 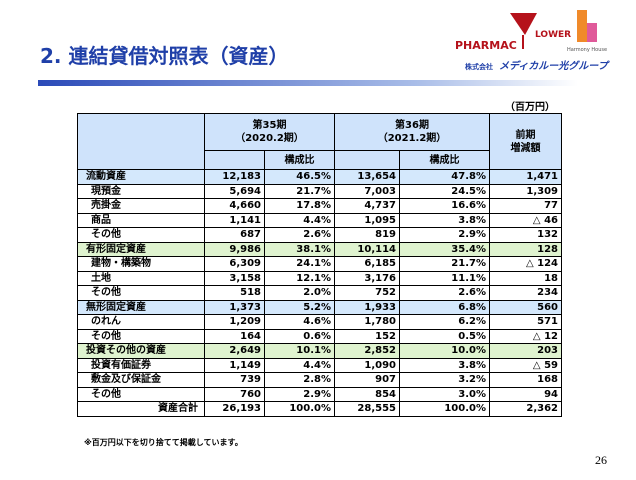 I want to click on title-rule, so click(x=308, y=83).